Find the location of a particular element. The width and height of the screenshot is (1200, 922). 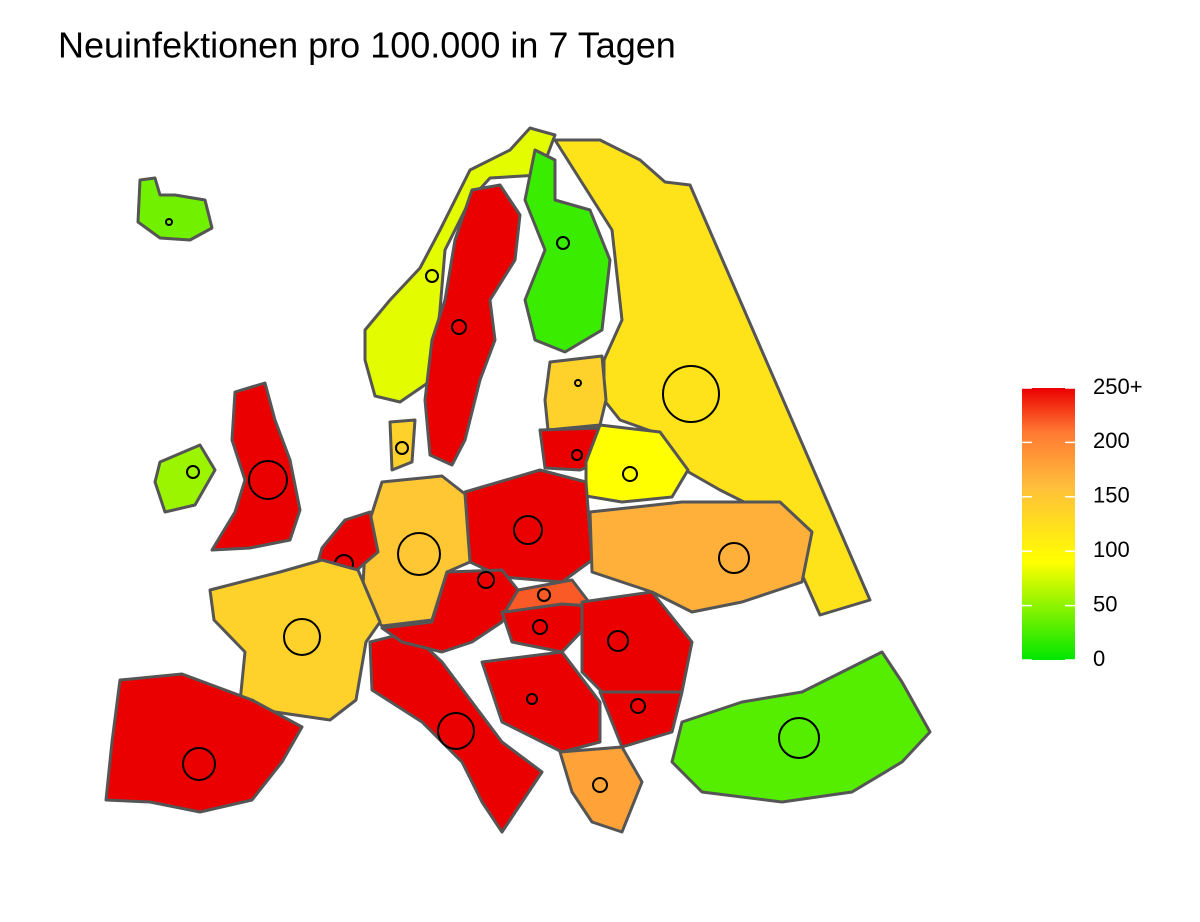

legend: 250+ 200 150 100 50 0 is located at coordinates (1082, 522).